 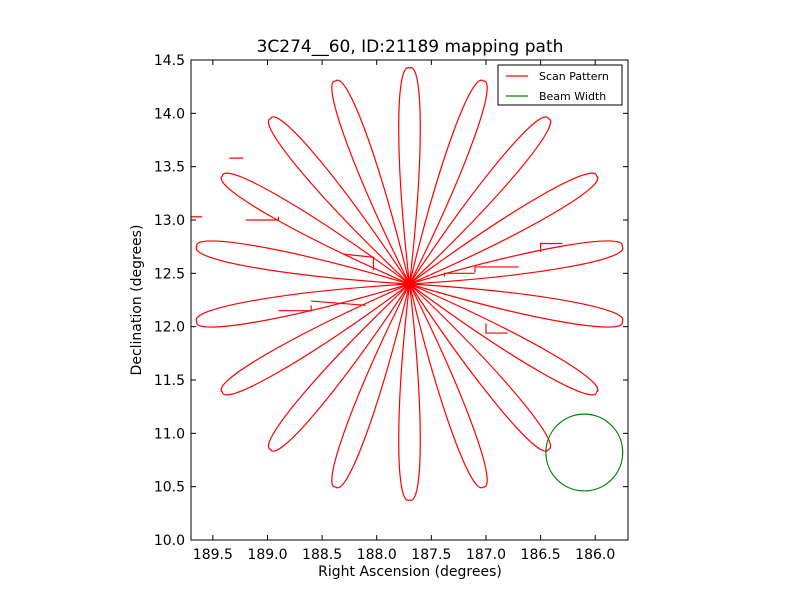 I want to click on y-tick-label: 10.0, so click(x=169, y=541).